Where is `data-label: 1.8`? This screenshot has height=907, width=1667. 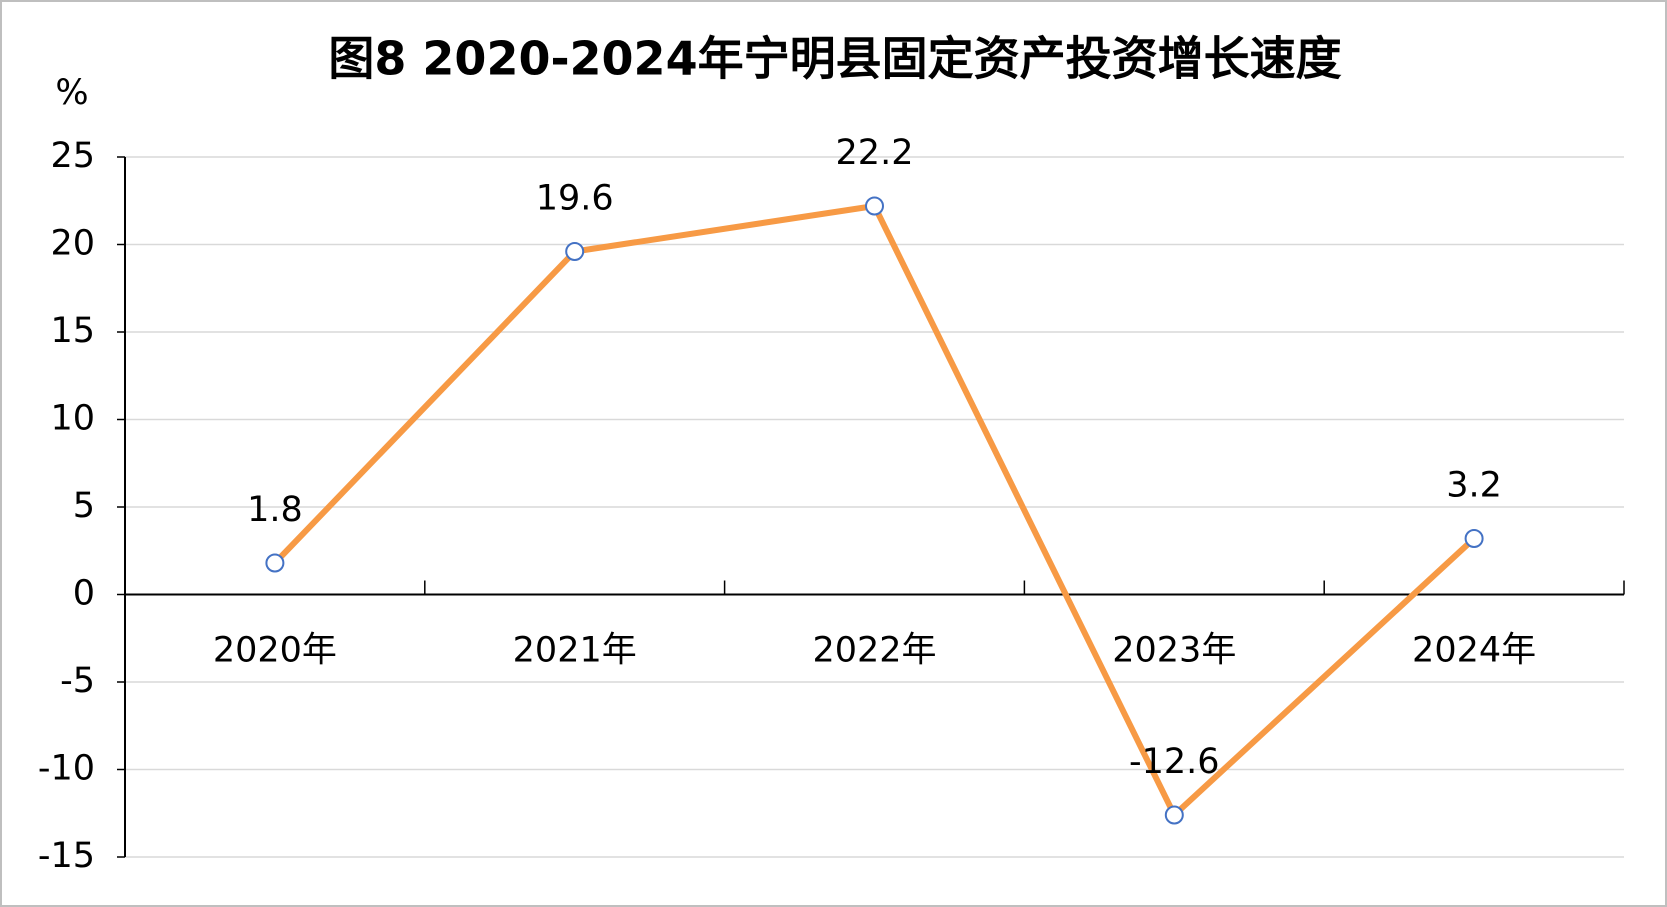 data-label: 1.8 is located at coordinates (275, 510).